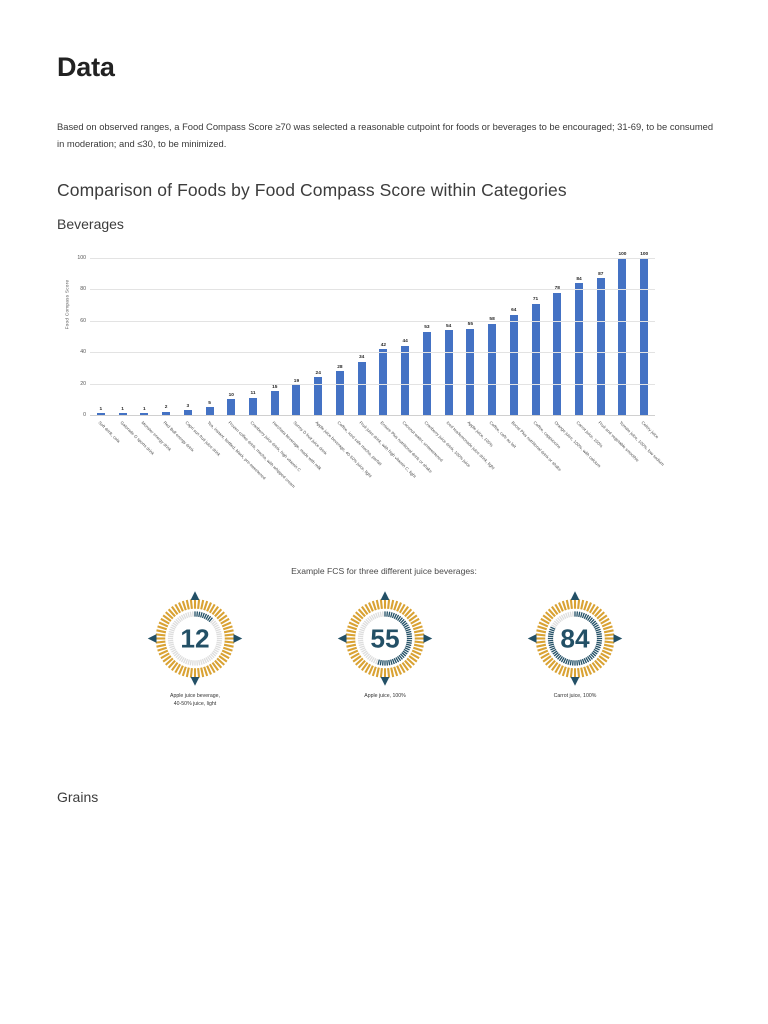 The height and width of the screenshot is (1024, 768). I want to click on fcs-score-value: 55, so click(384, 638).